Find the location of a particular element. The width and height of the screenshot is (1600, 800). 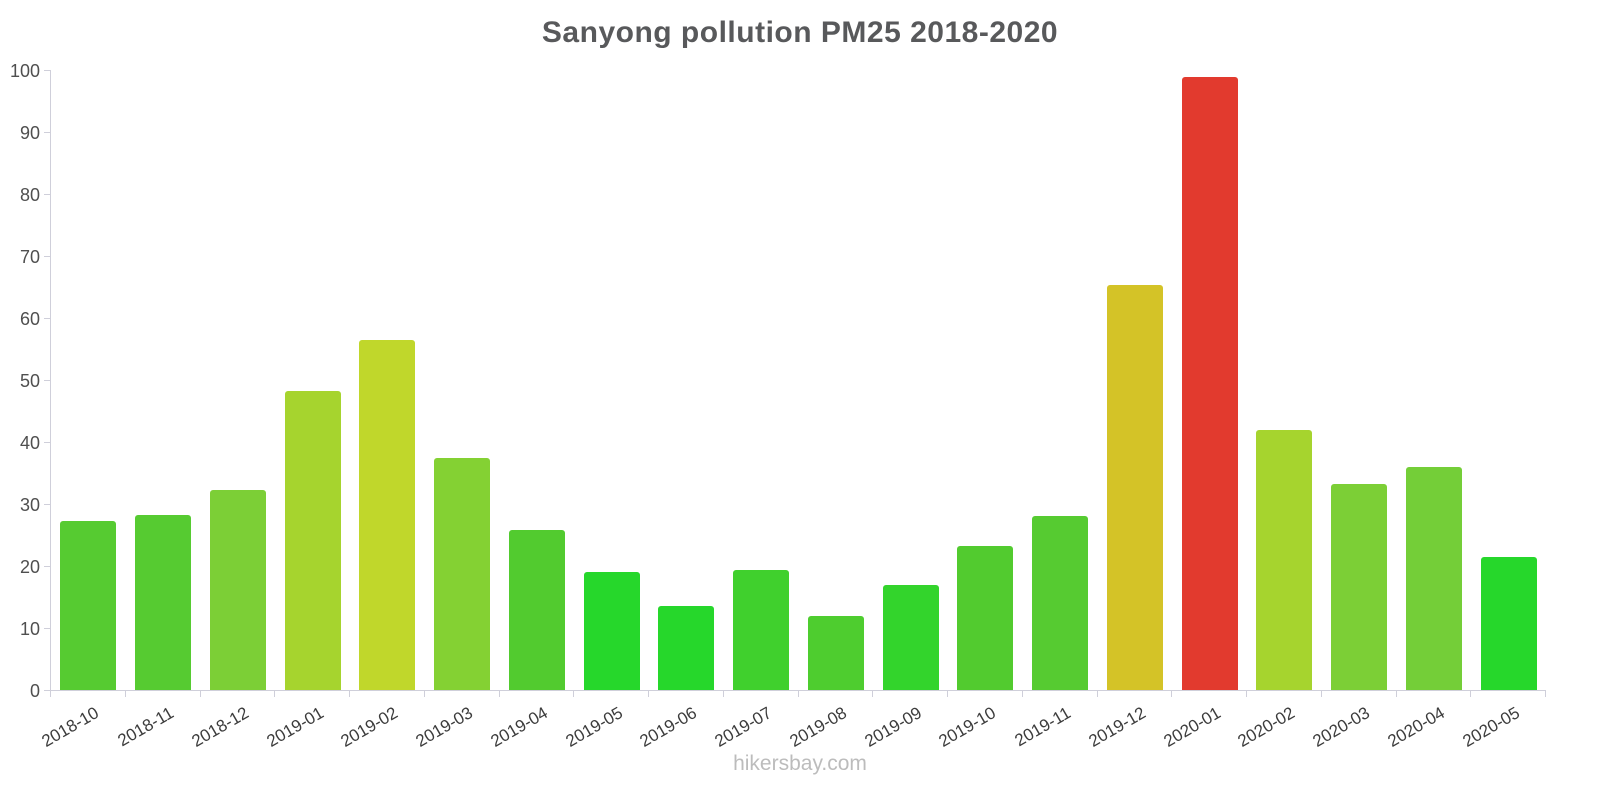

y-axis-label-100: 100 is located at coordinates (24, 71).